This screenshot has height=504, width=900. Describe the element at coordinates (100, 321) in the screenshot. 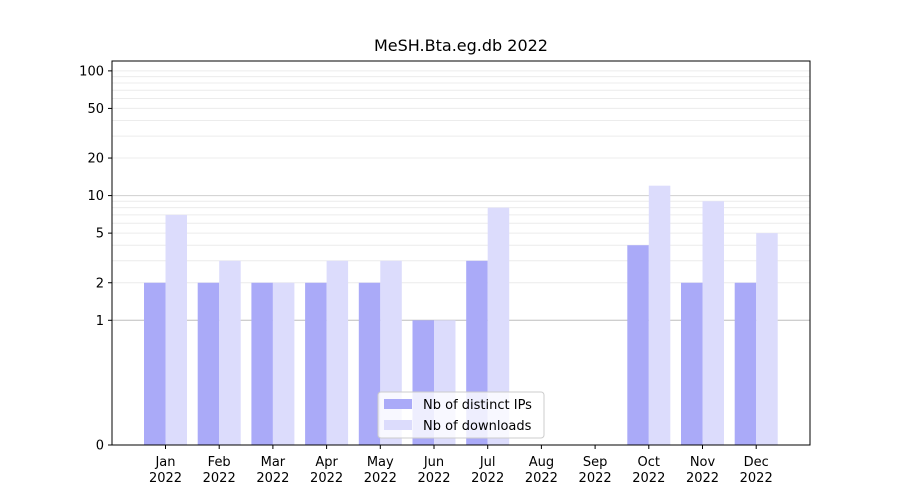

I see `y-tick-label: 1` at that location.